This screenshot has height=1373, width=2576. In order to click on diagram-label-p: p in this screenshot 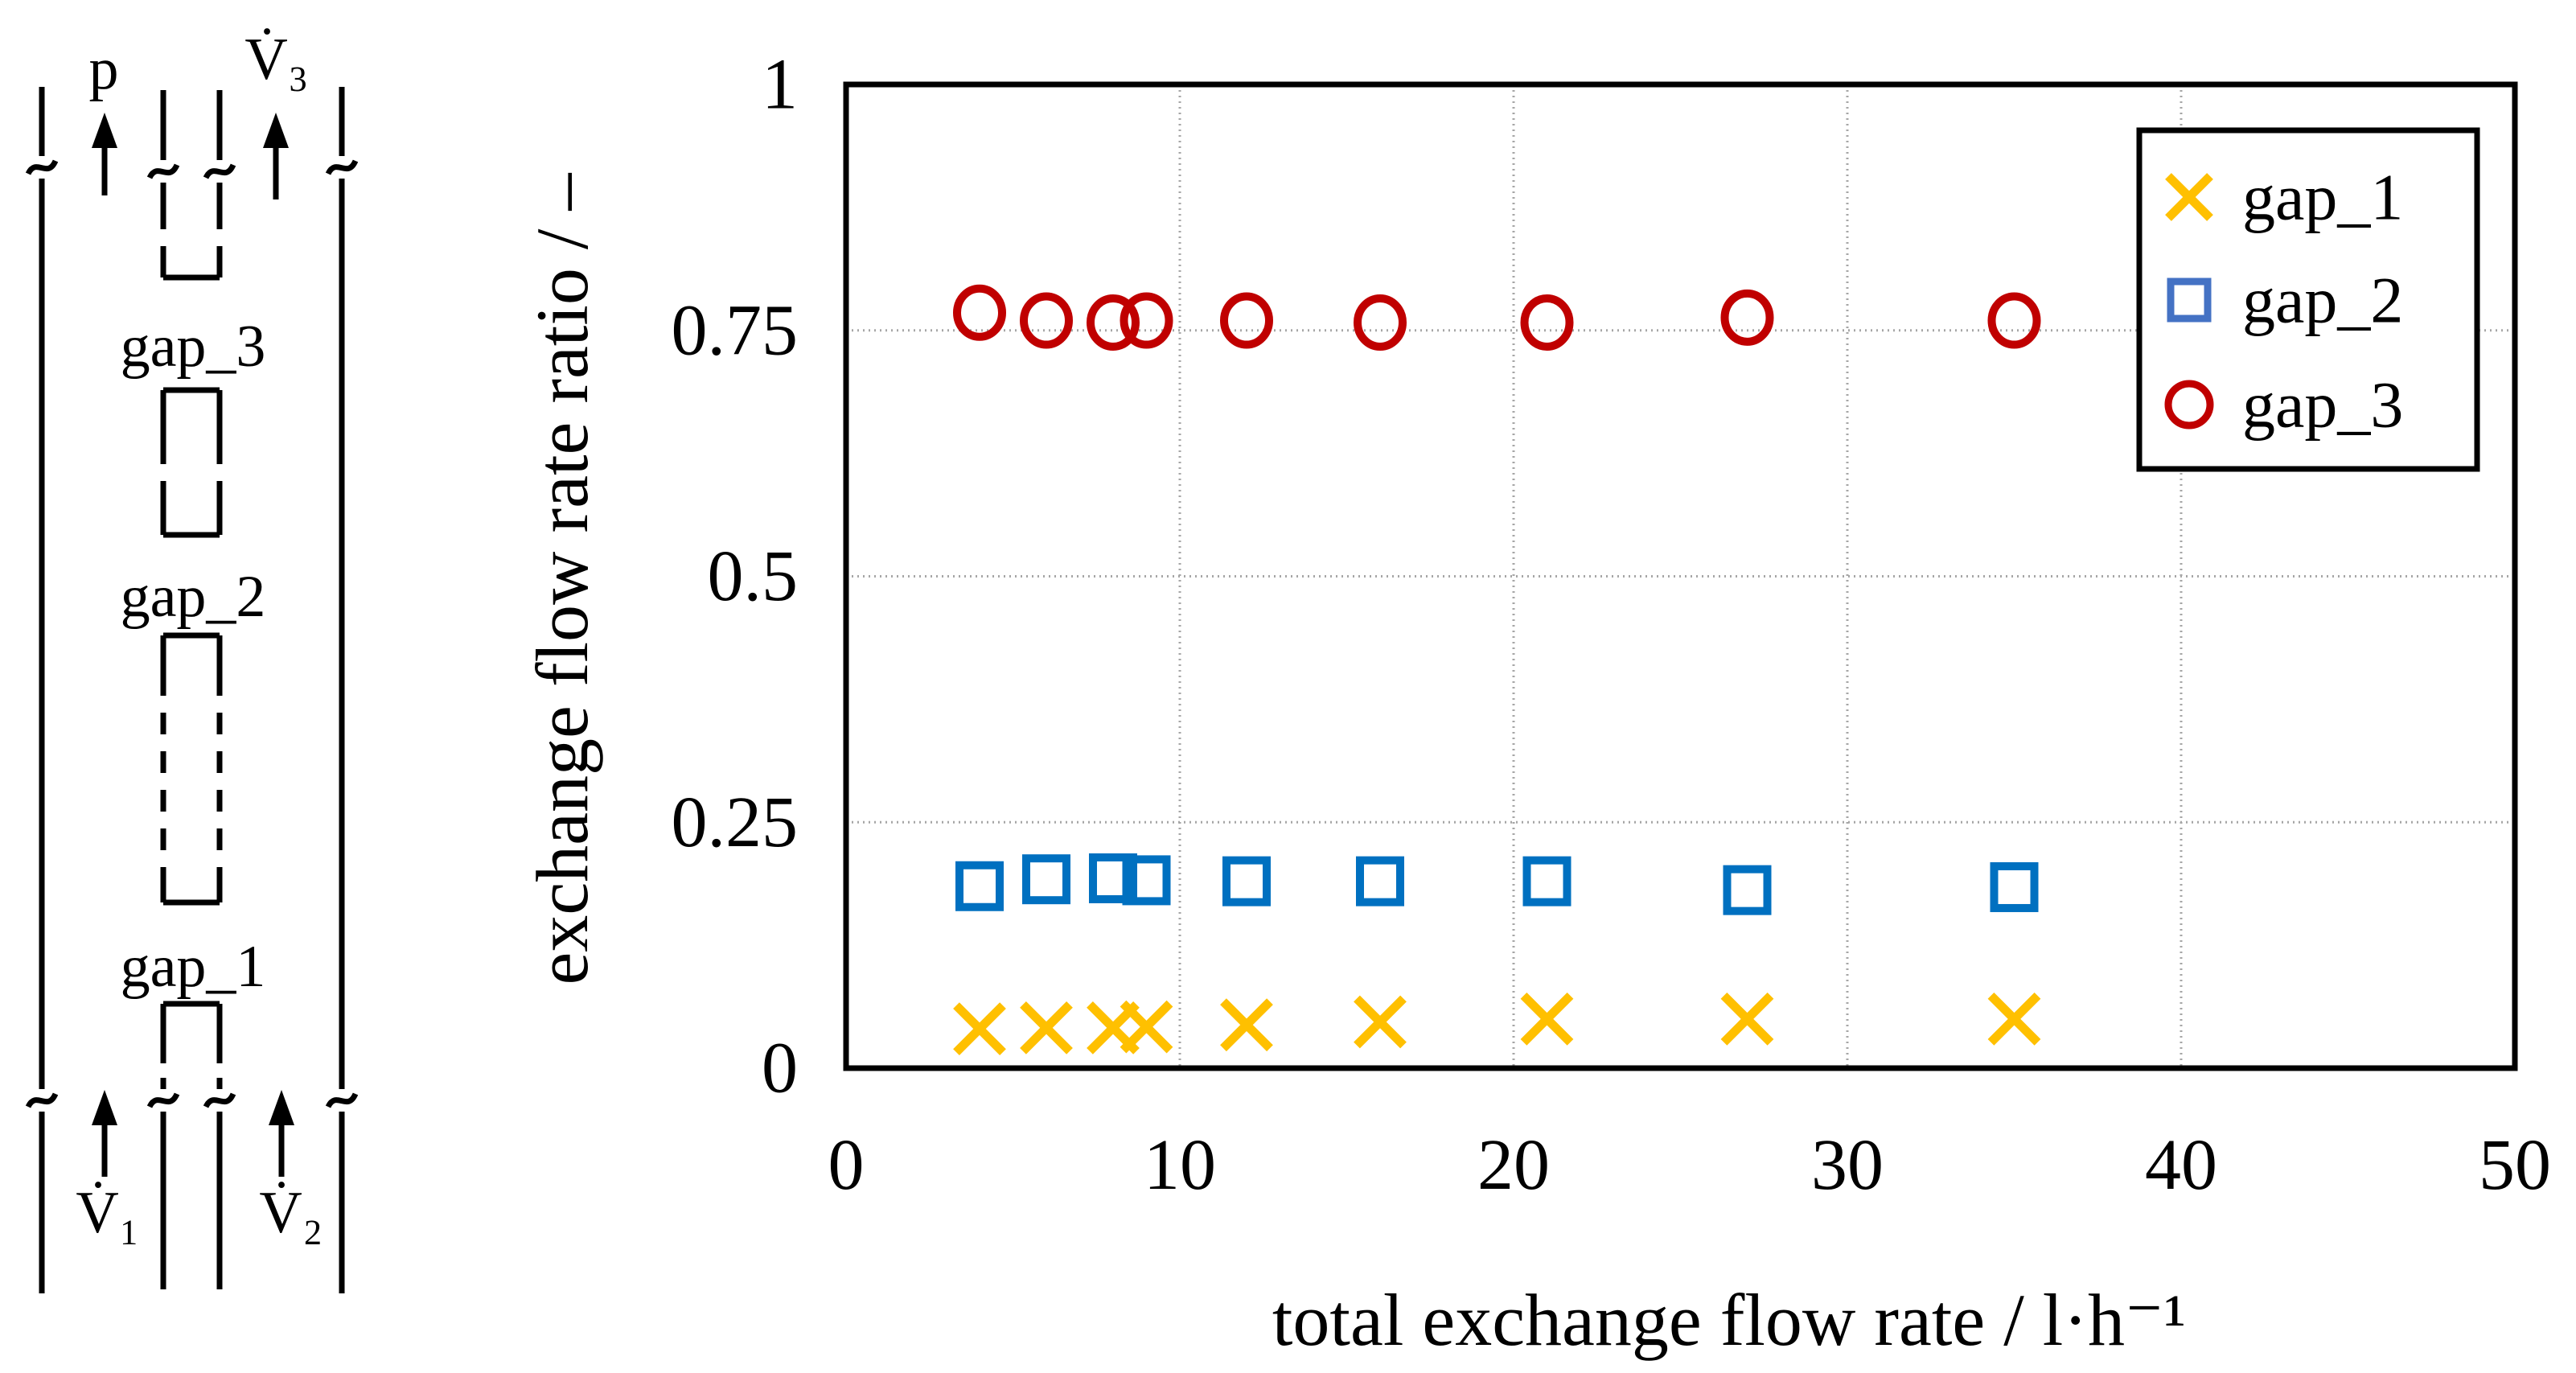, I will do `click(104, 69)`.